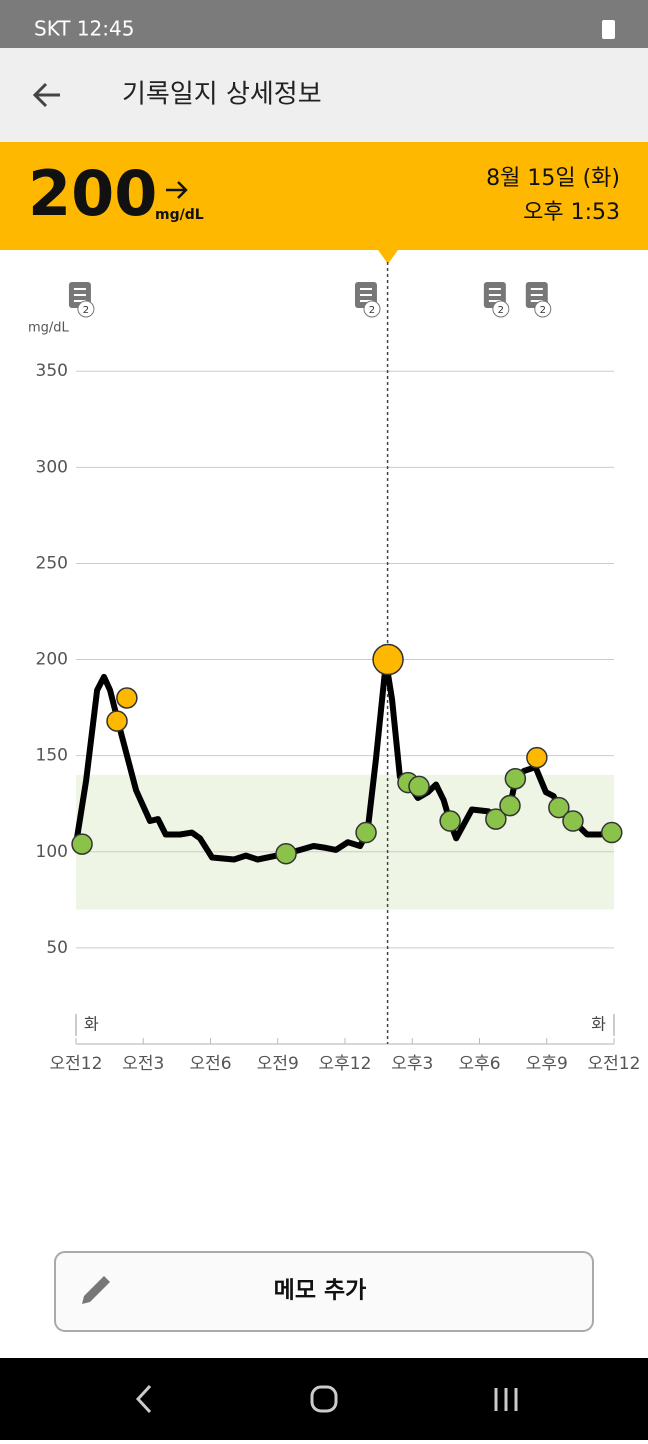 Image resolution: width=648 pixels, height=1444 pixels. I want to click on y-tick-label: 350, so click(52, 371).